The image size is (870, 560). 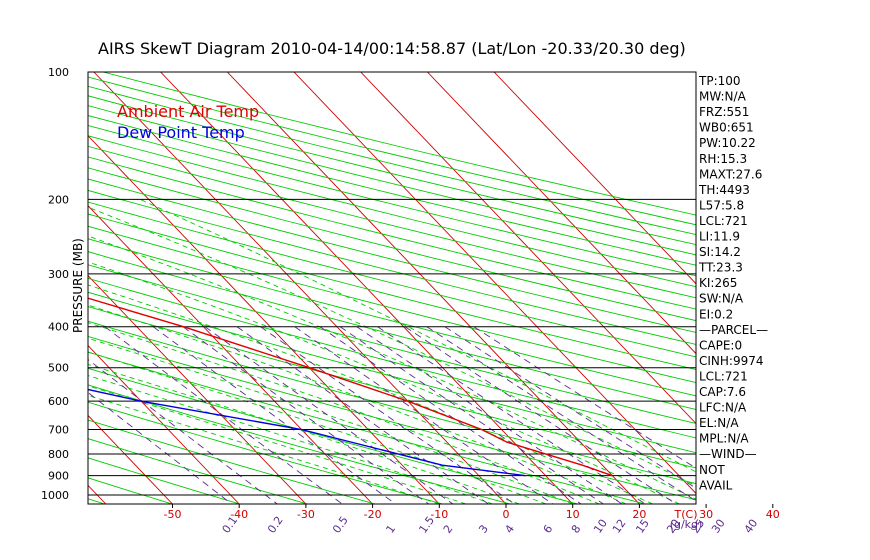 I want to click on index-value: MPL:N/A, so click(x=724, y=439).